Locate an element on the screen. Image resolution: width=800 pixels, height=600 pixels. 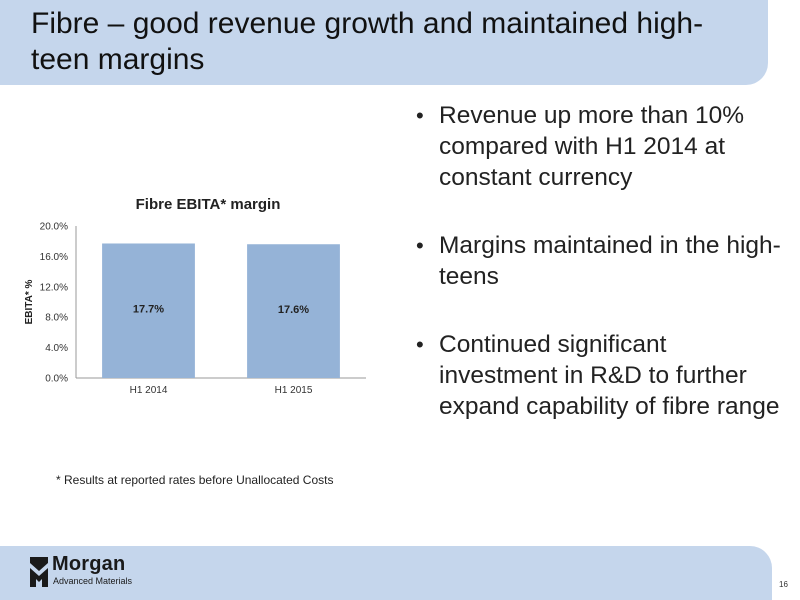
logo-subtitle: Advanced Materials is located at coordinates (93, 581).